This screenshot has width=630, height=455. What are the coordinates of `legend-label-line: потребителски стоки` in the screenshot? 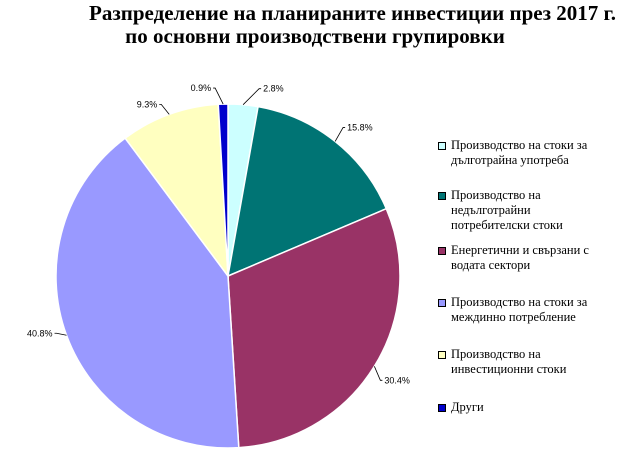 It's located at (507, 225).